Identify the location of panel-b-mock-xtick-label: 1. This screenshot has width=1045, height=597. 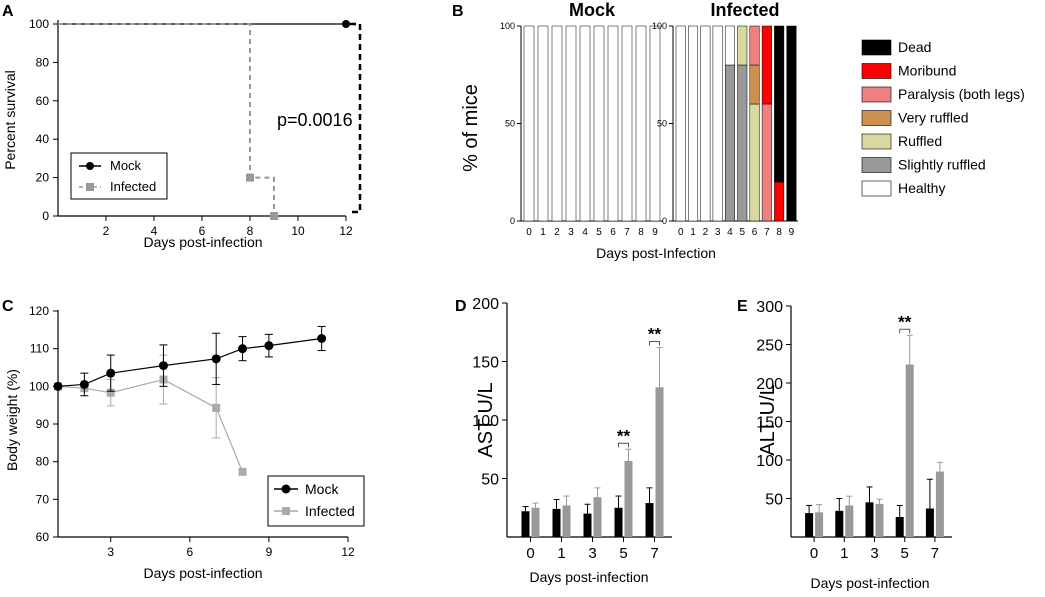
(543, 232).